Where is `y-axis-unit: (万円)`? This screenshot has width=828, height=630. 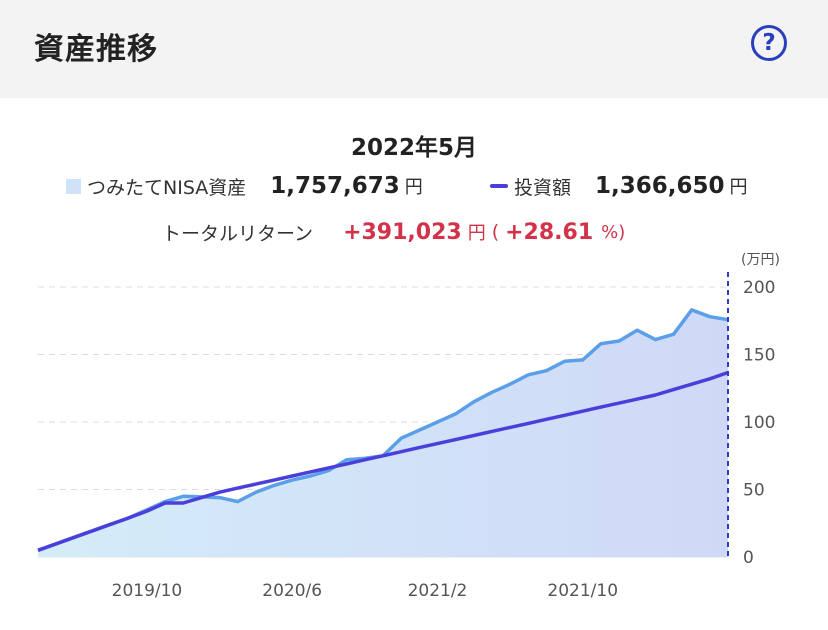 y-axis-unit: (万円) is located at coordinates (760, 260).